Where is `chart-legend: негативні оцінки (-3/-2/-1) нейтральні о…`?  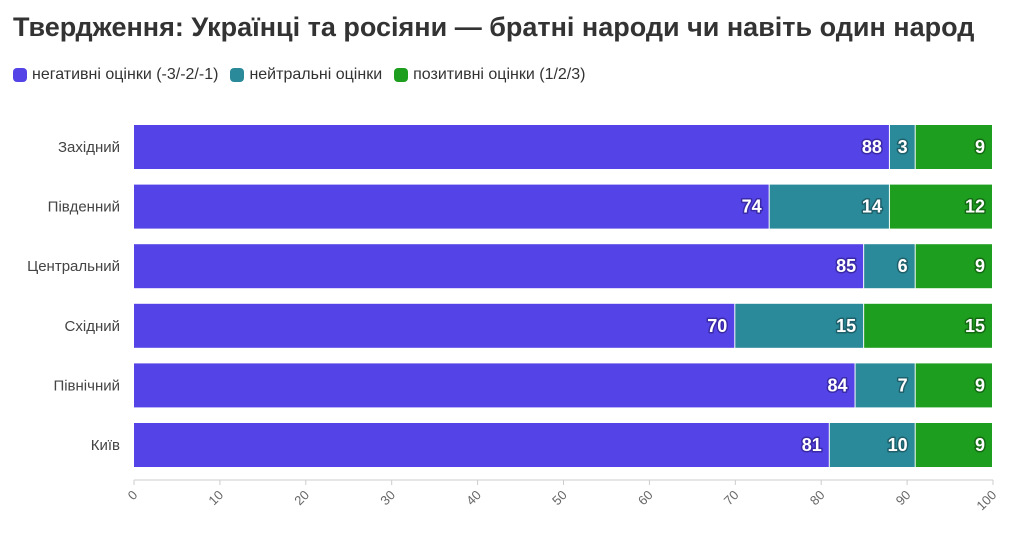
chart-legend: негативні оцінки (-3/-2/-1) нейтральні о… is located at coordinates (299, 75).